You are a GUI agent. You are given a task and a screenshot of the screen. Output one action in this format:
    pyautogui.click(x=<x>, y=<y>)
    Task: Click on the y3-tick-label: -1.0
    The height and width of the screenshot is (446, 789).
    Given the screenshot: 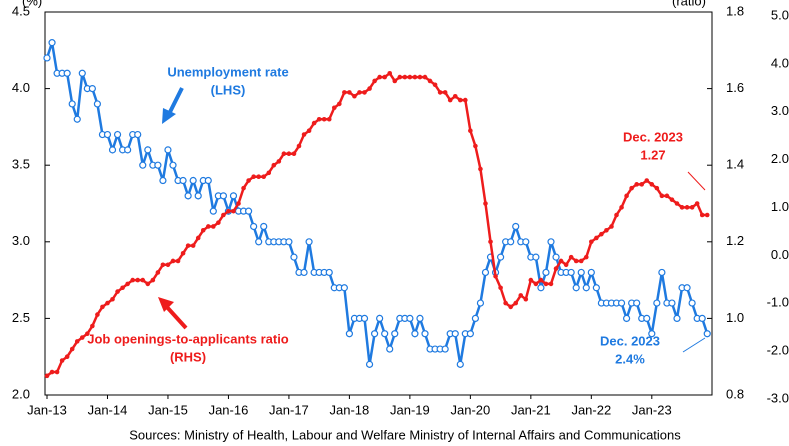 What is the action you would take?
    pyautogui.click(x=778, y=302)
    